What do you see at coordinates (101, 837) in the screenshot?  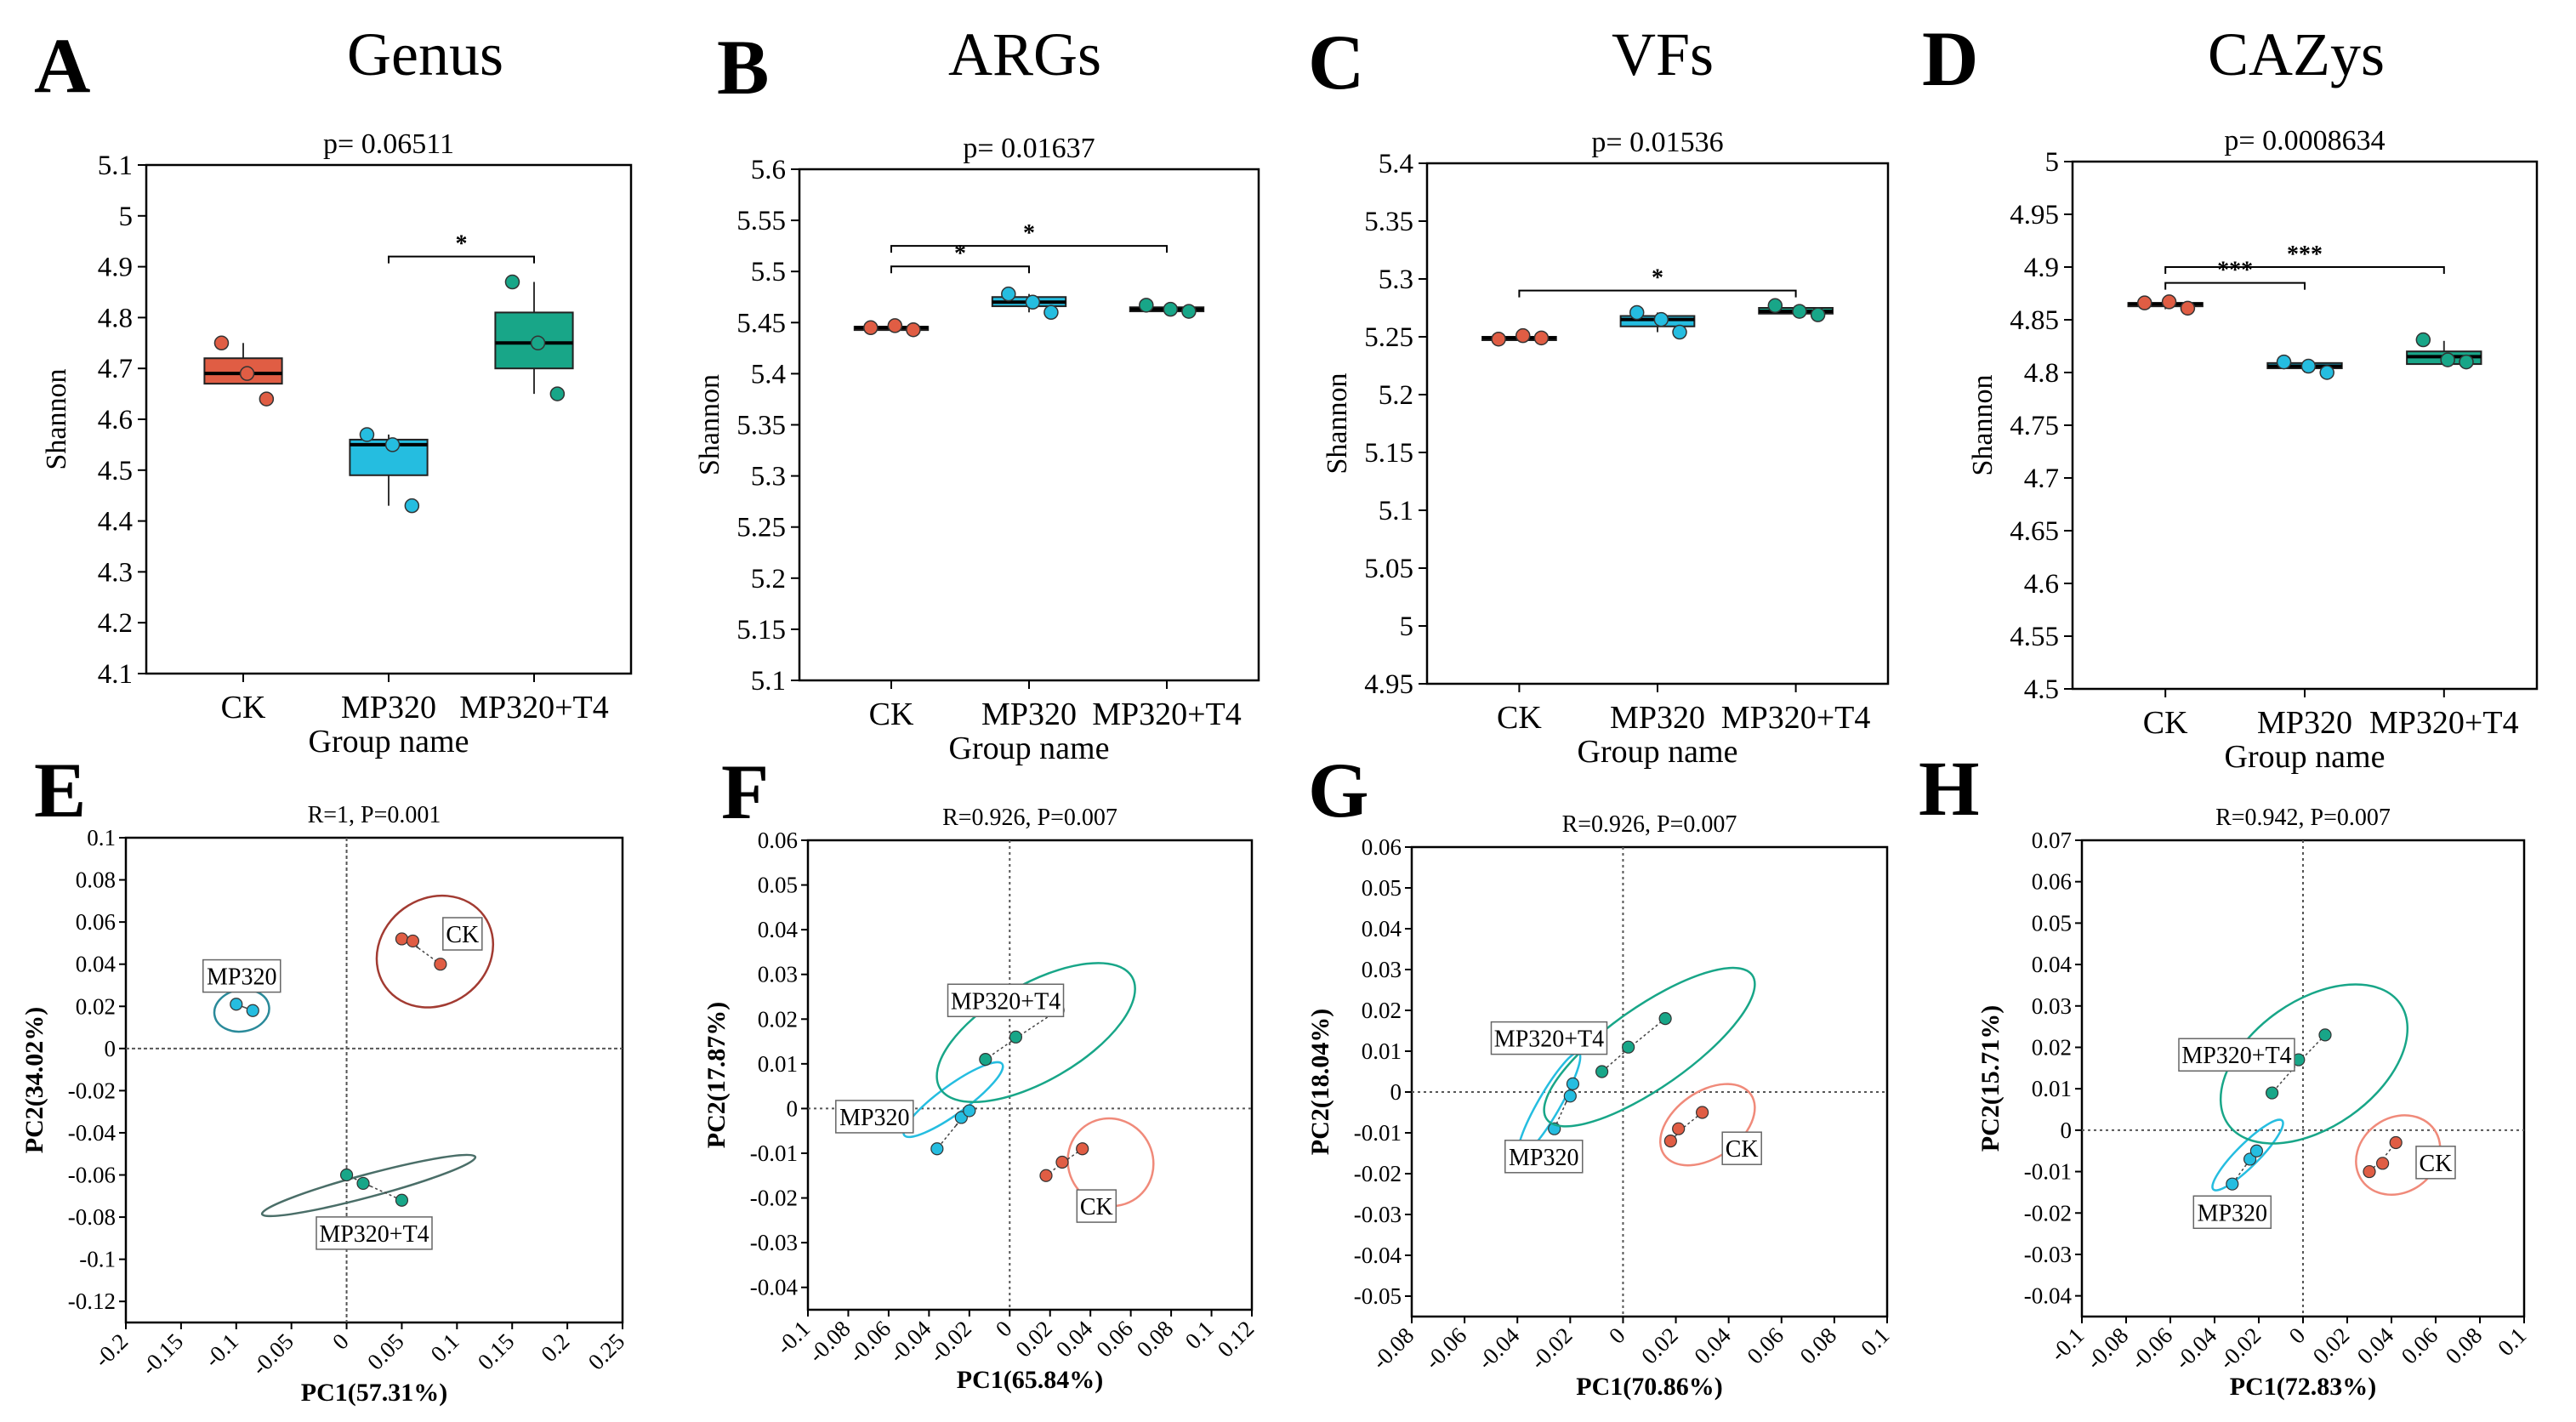 I see `y-tick-label: 0.1` at bounding box center [101, 837].